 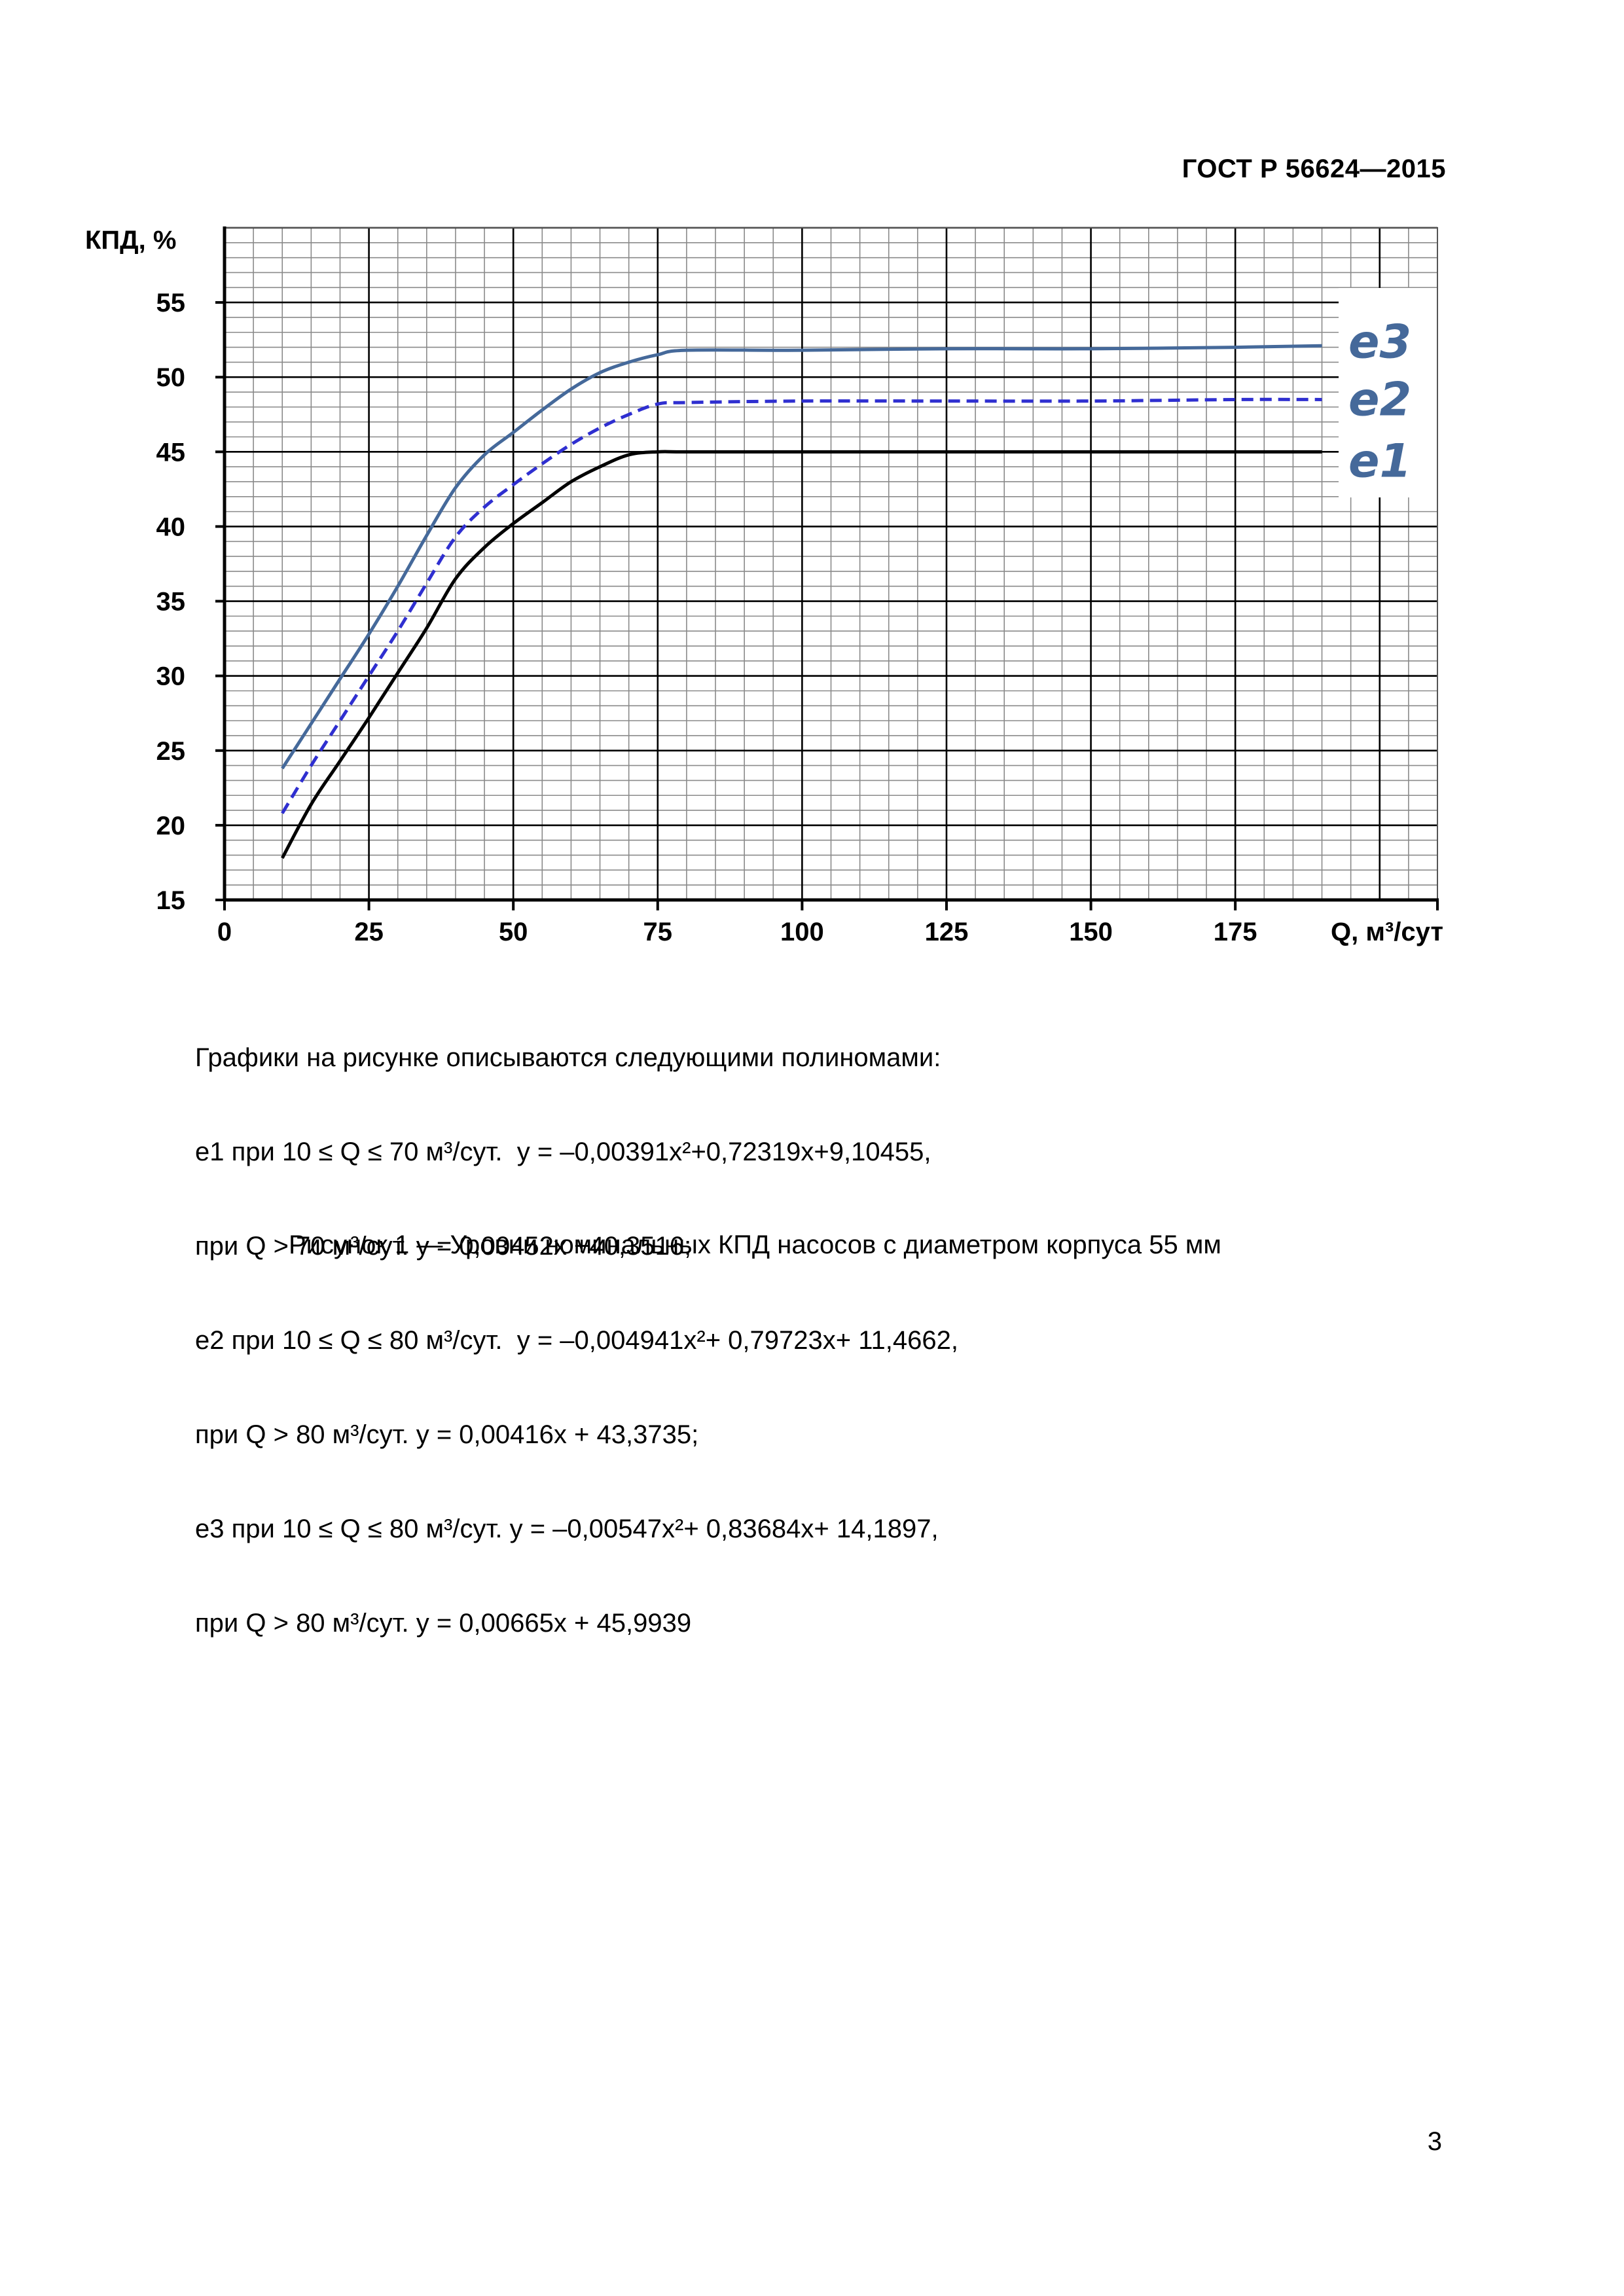 I want to click on series-lines, so click(x=801, y=601).